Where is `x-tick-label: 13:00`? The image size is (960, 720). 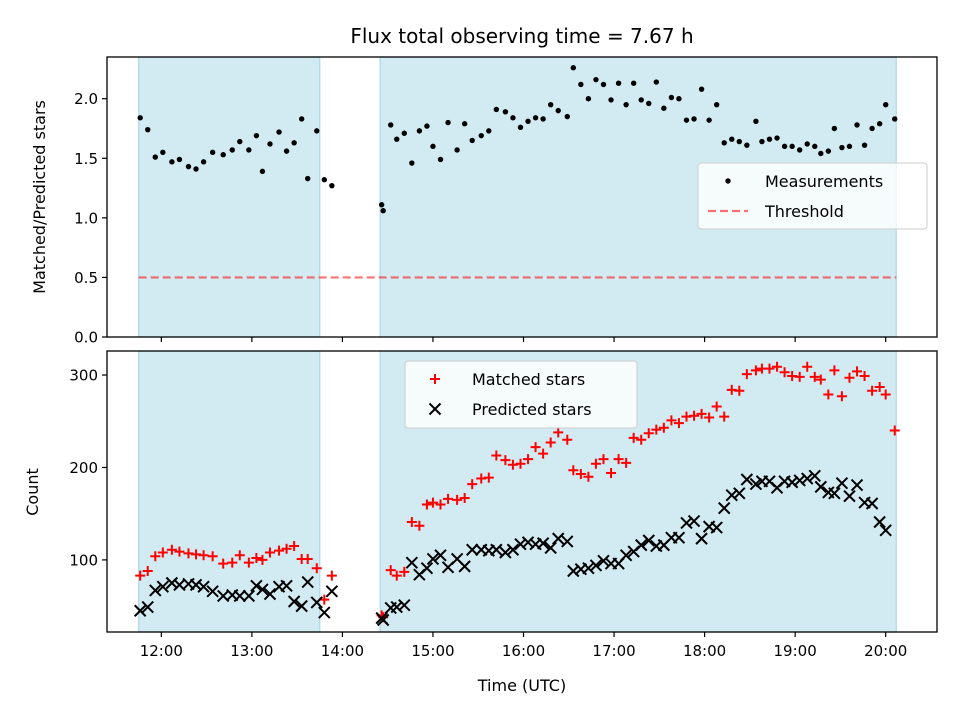 x-tick-label: 13:00 is located at coordinates (251, 651).